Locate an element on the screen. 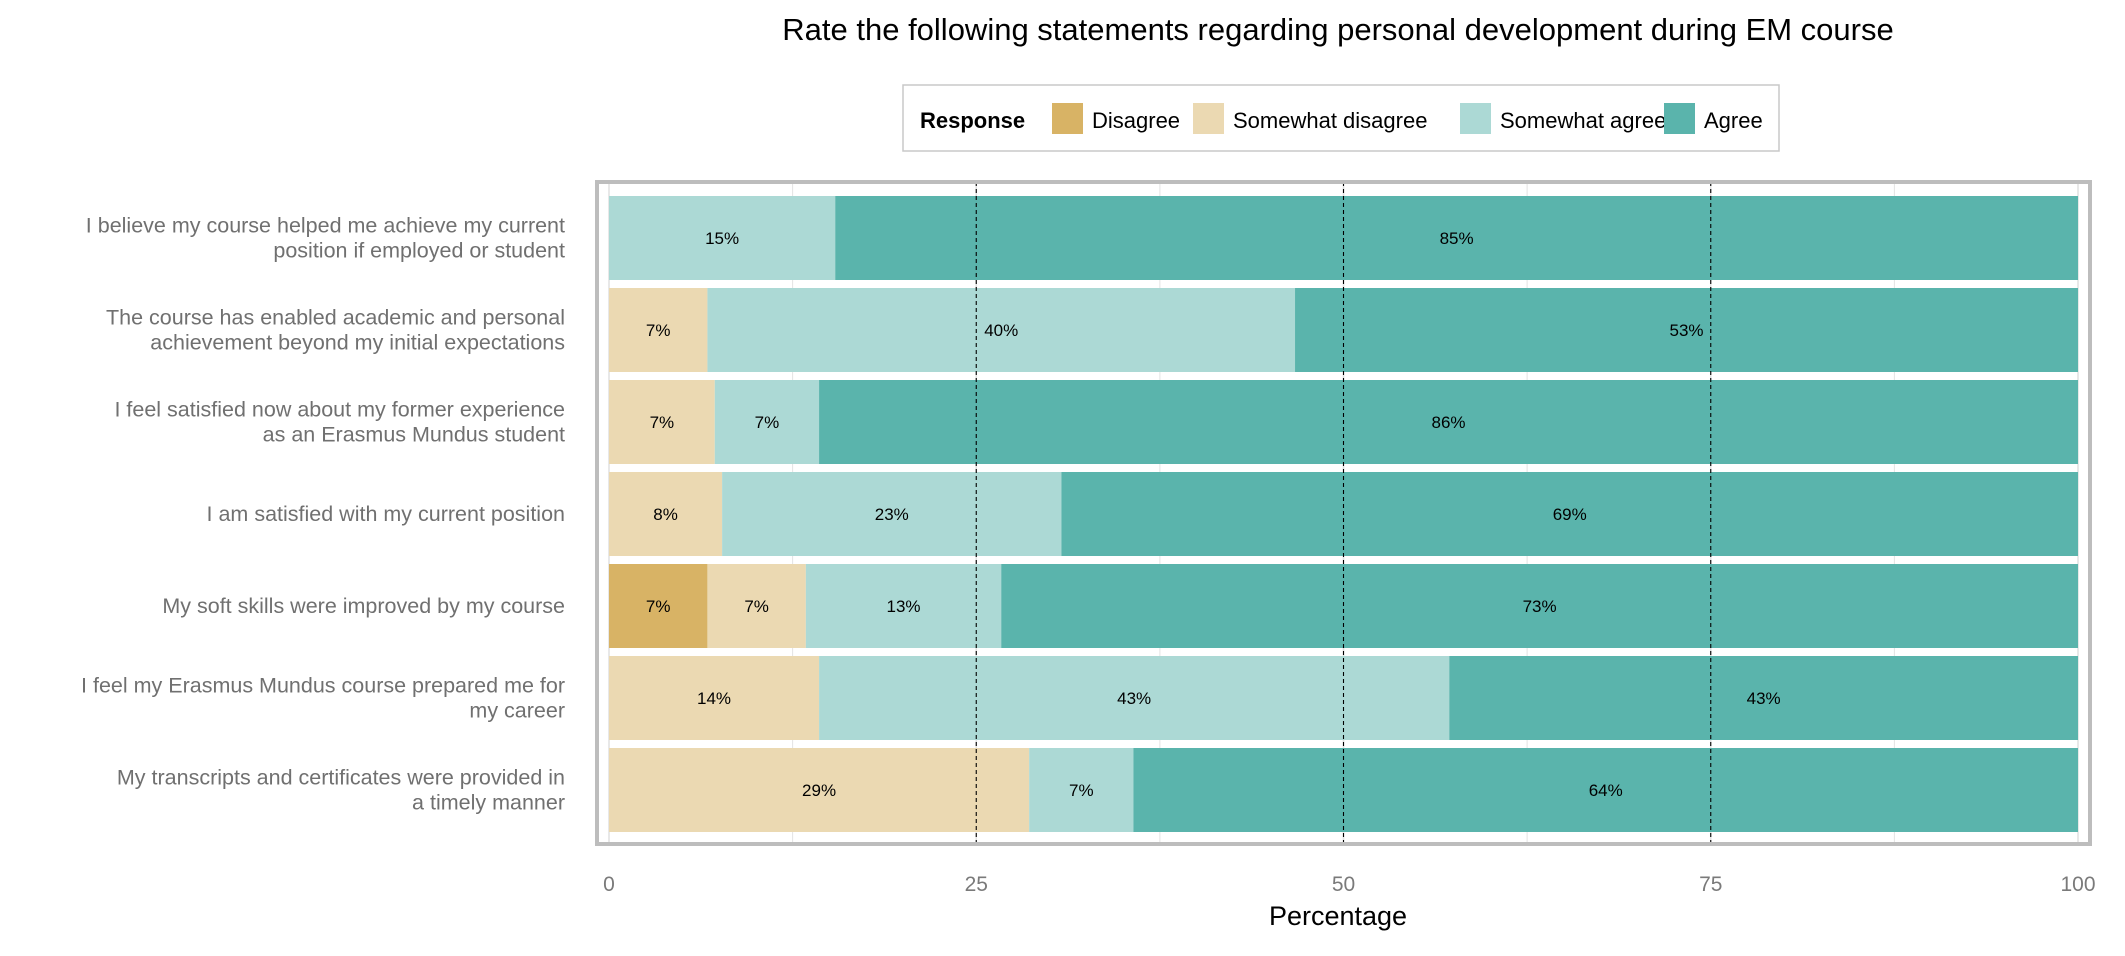 The image size is (2125, 956). data-label: 40% is located at coordinates (1001, 330).